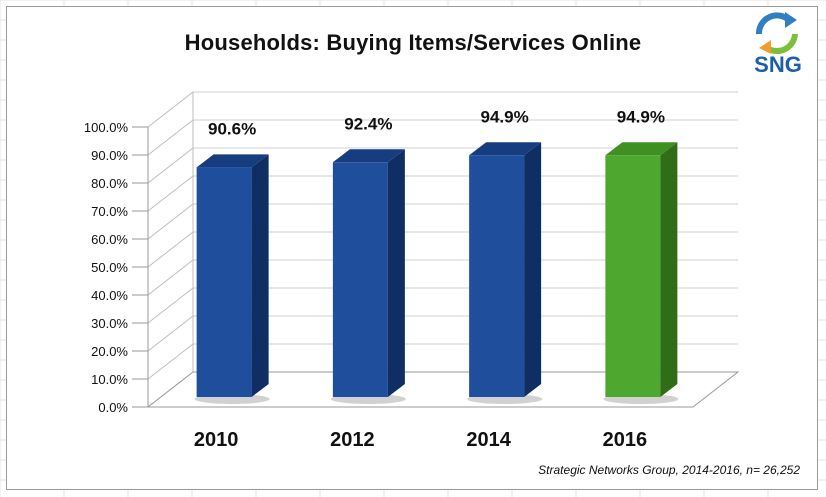 The height and width of the screenshot is (497, 826). Describe the element at coordinates (109, 267) in the screenshot. I see `y-tick-label: 50.0%` at that location.